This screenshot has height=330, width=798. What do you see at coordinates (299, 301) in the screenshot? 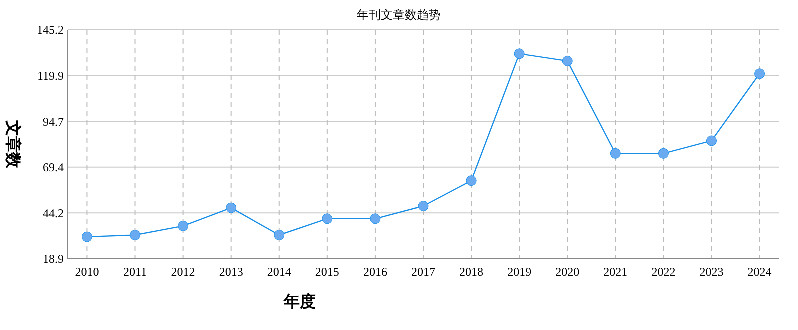
I see `x-axis-title: 年度` at bounding box center [299, 301].